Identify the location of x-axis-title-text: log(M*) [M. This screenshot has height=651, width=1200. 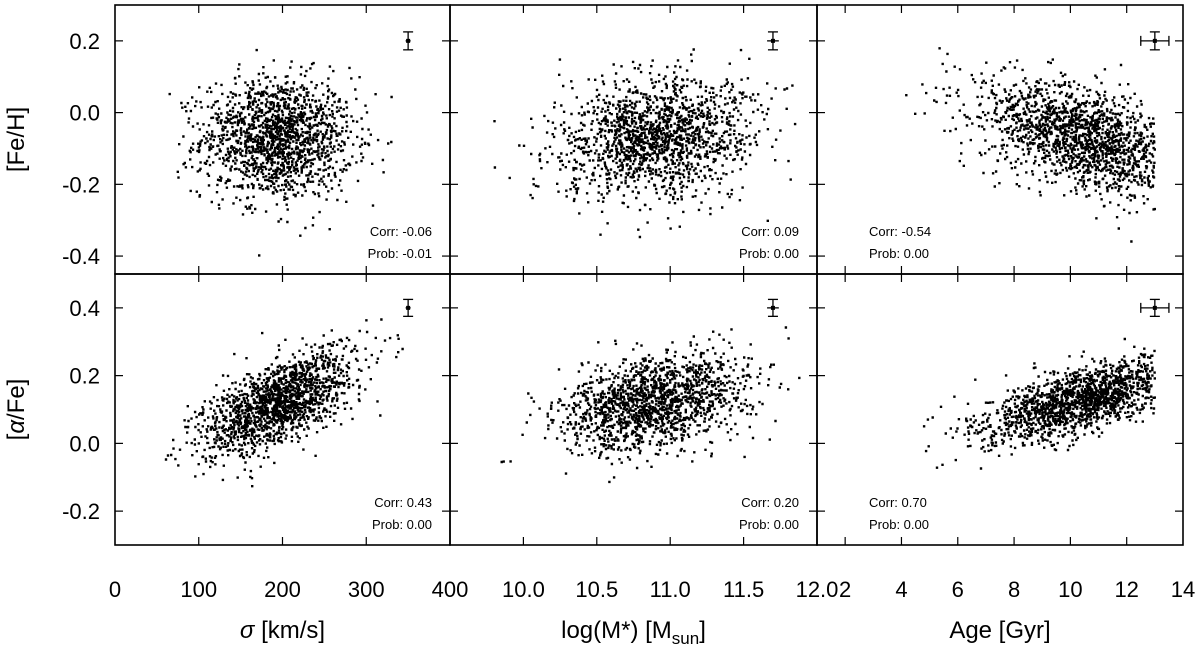
(616, 630).